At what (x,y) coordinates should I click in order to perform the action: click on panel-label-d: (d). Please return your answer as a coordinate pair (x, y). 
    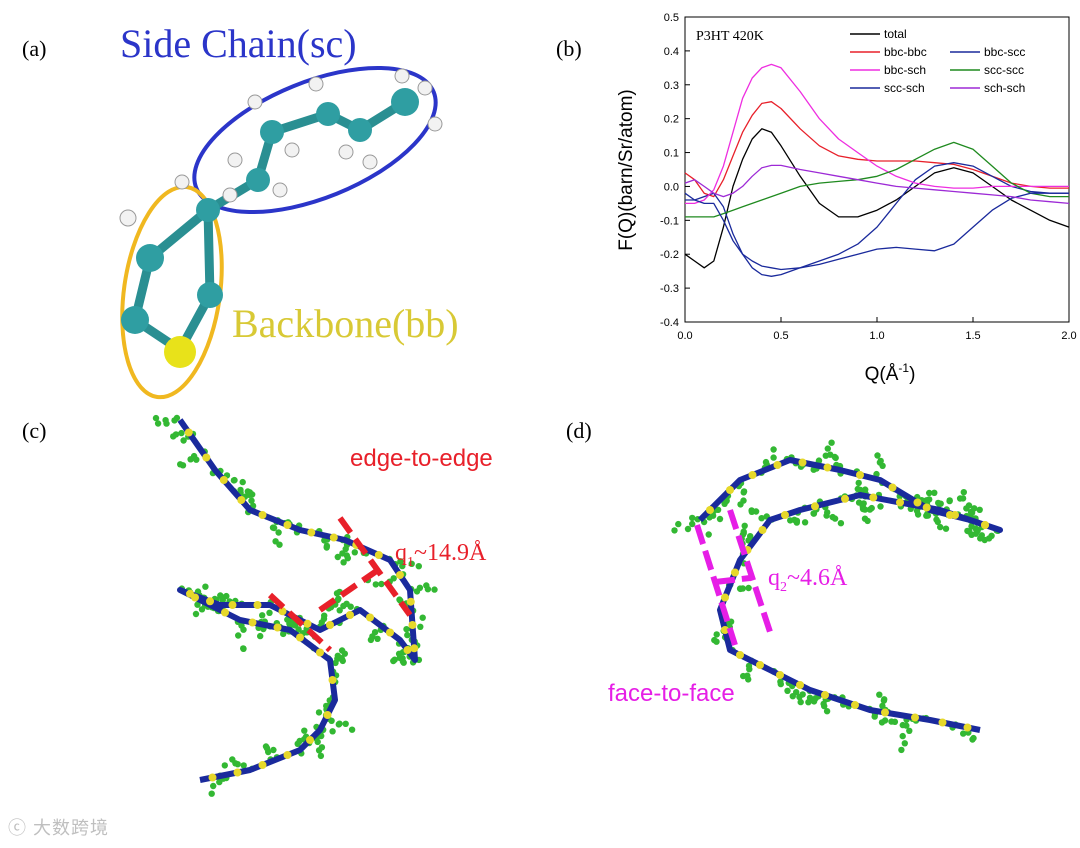
    Looking at the image, I should click on (579, 430).